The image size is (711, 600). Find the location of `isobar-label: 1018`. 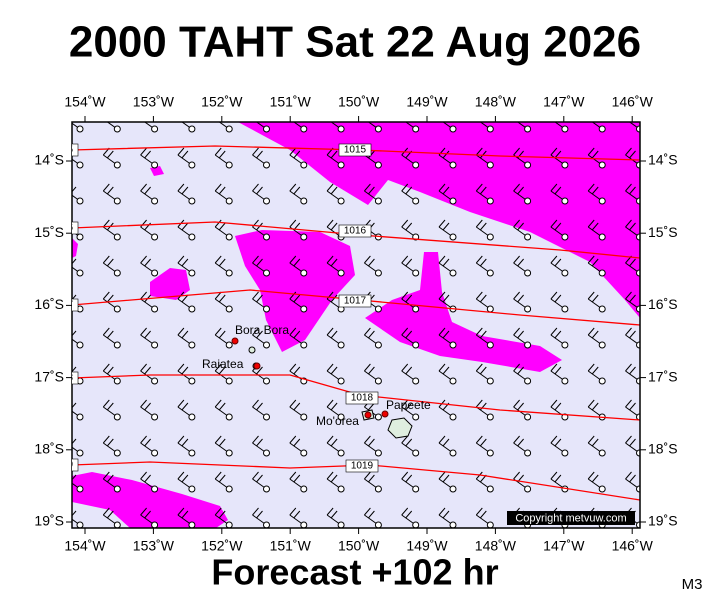

isobar-label: 1018 is located at coordinates (362, 398).